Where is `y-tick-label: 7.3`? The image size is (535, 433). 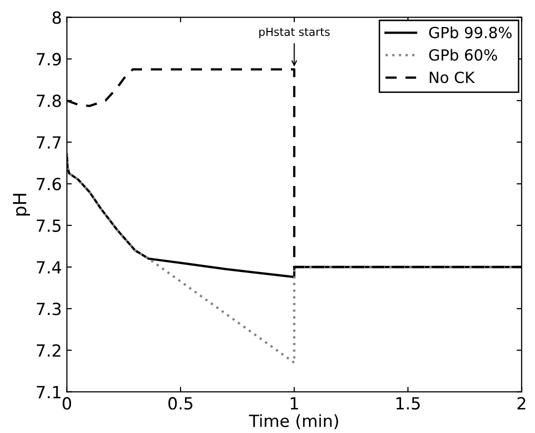 y-tick-label: 7.3 is located at coordinates (48, 309).